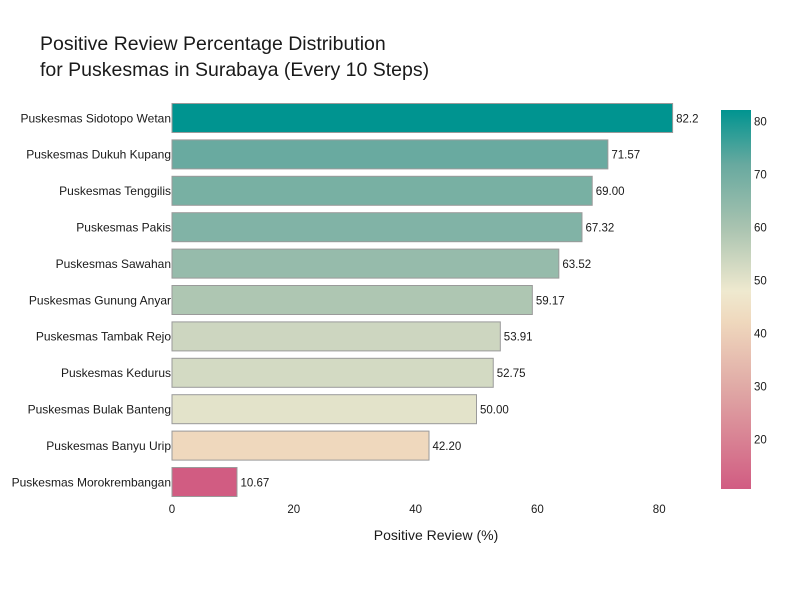  What do you see at coordinates (108, 446) in the screenshot?
I see `category-label: Puskesmas Banyu Urip` at bounding box center [108, 446].